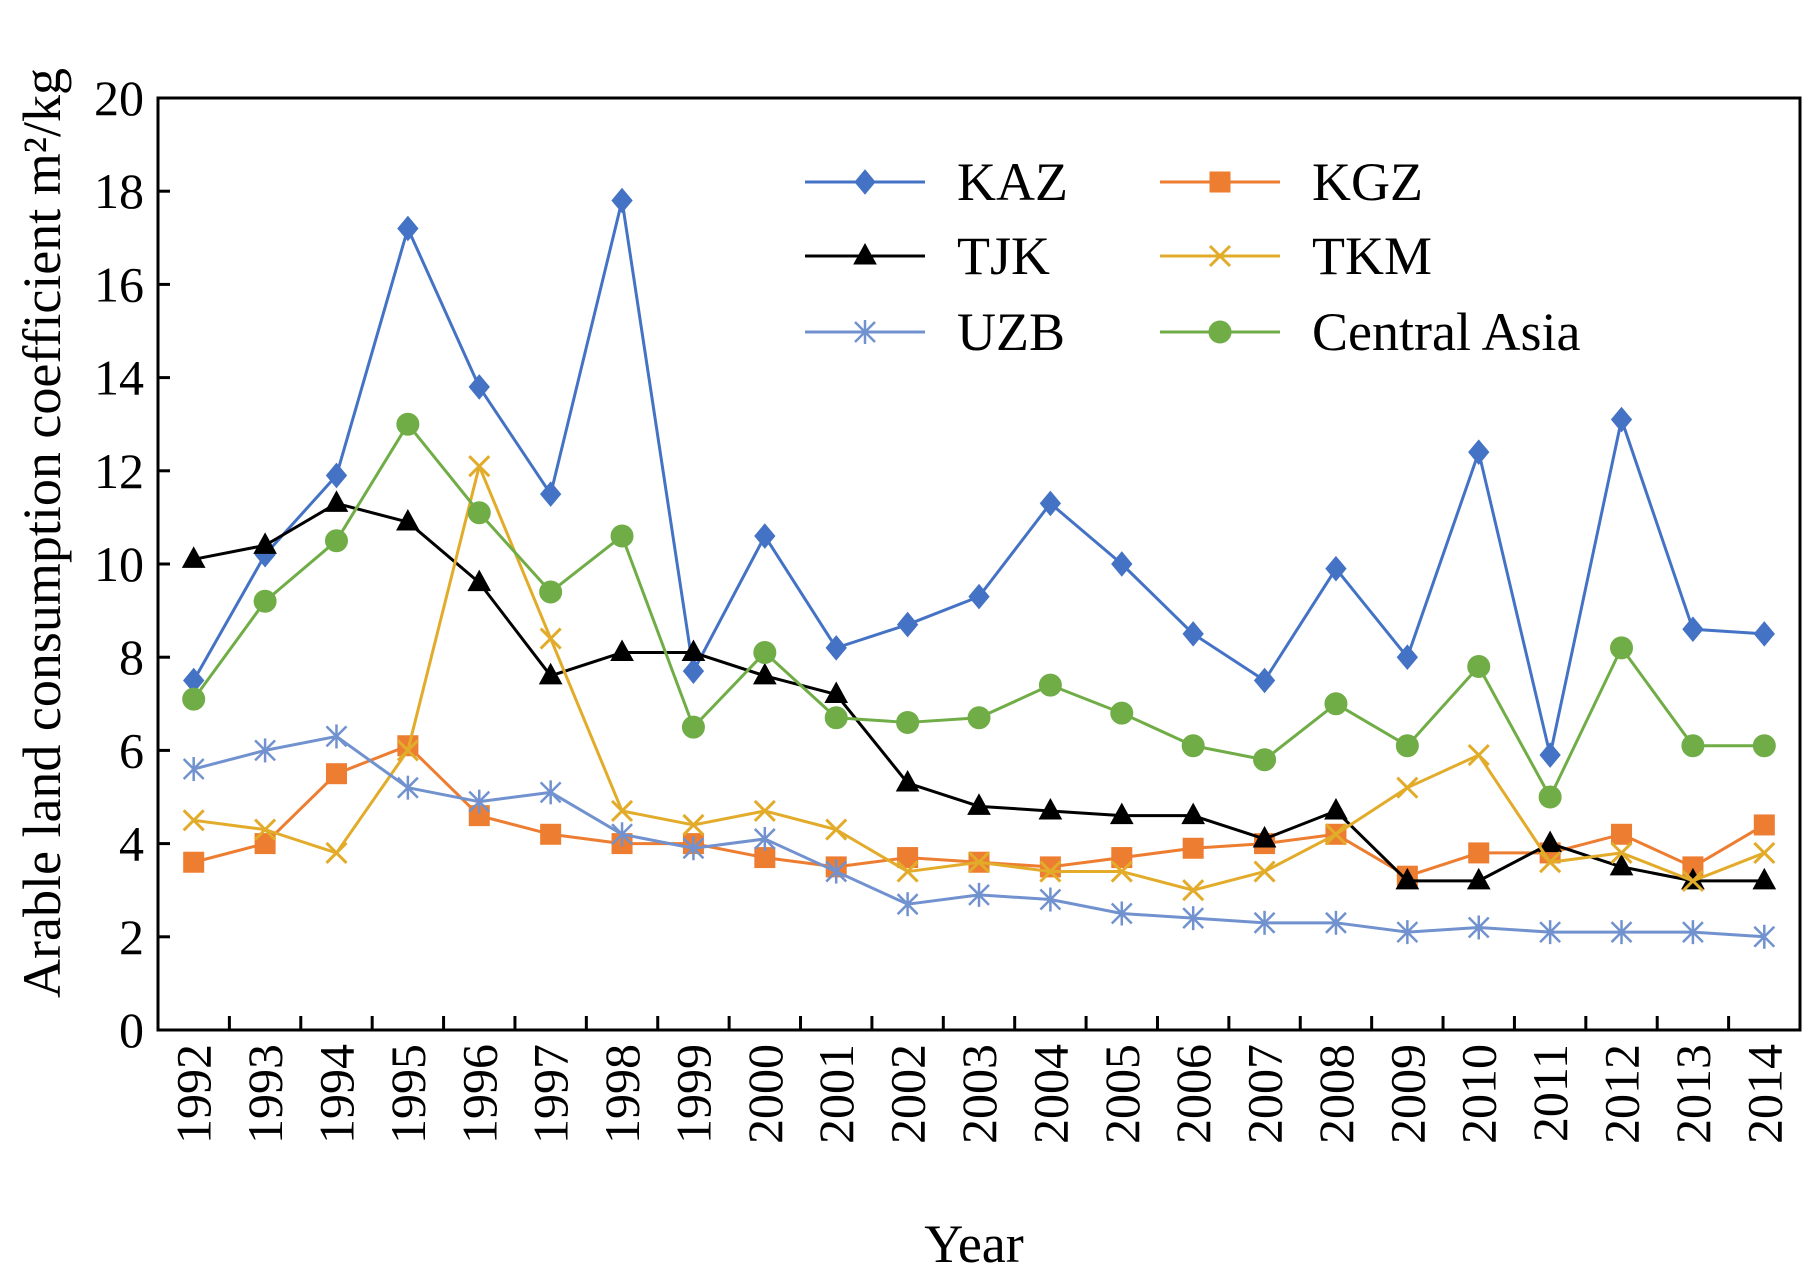 The width and height of the screenshot is (1815, 1270). I want to click on x-tick-label: 1996, so click(479, 1094).